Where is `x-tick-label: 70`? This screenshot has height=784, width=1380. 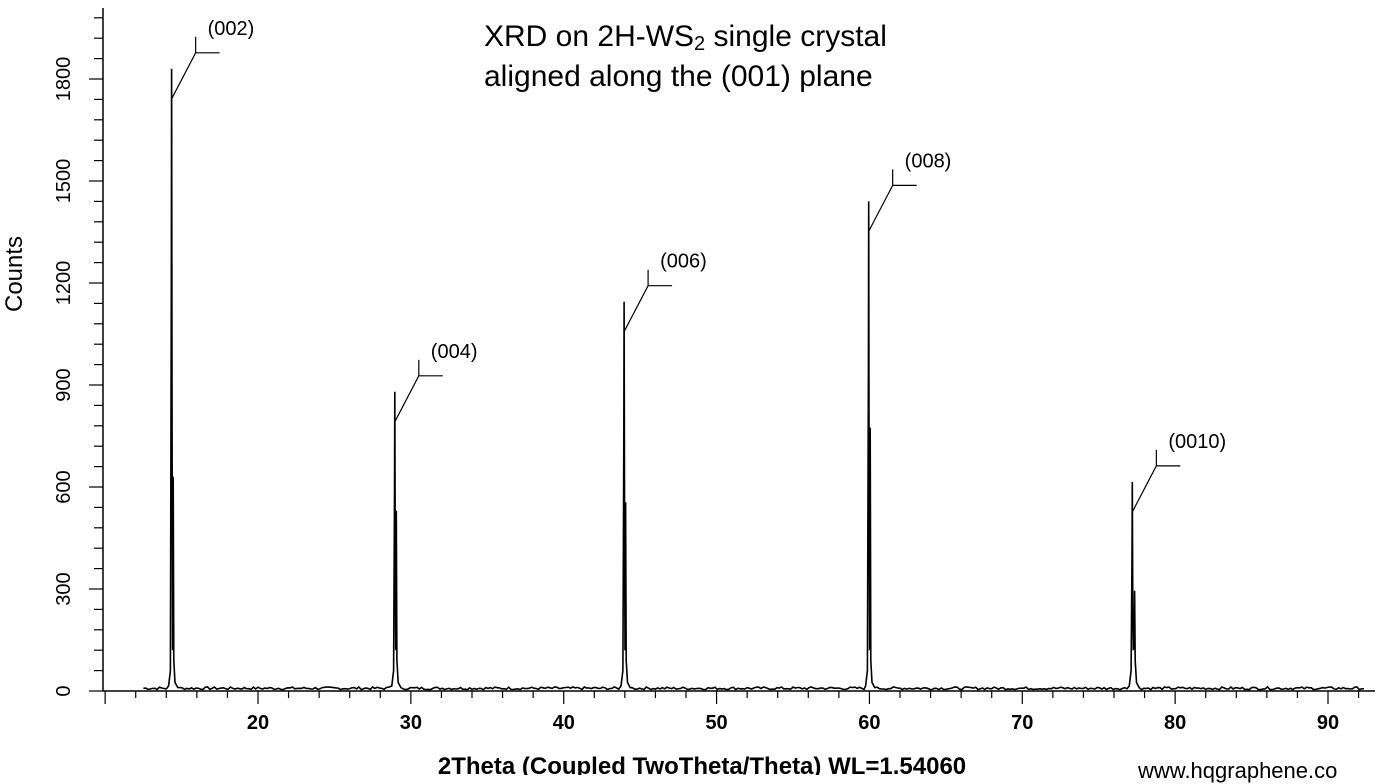
x-tick-label: 70 is located at coordinates (1022, 723).